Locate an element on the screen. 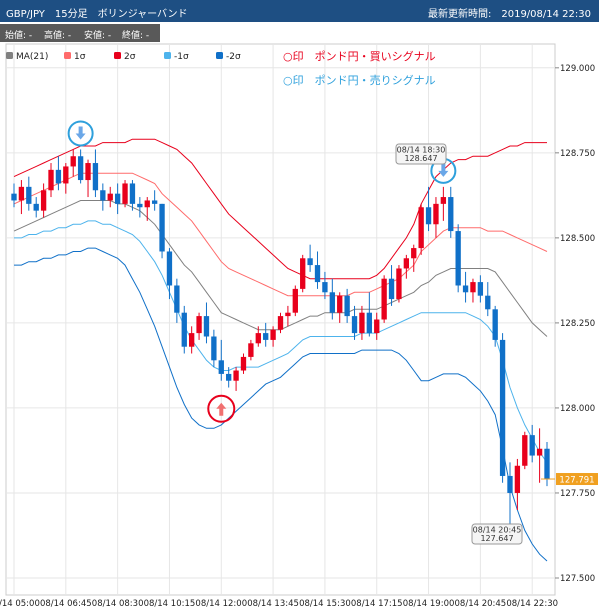 Image resolution: width=599 pixels, height=607 pixels. ohlc-high: 高値: - is located at coordinates (58, 36).